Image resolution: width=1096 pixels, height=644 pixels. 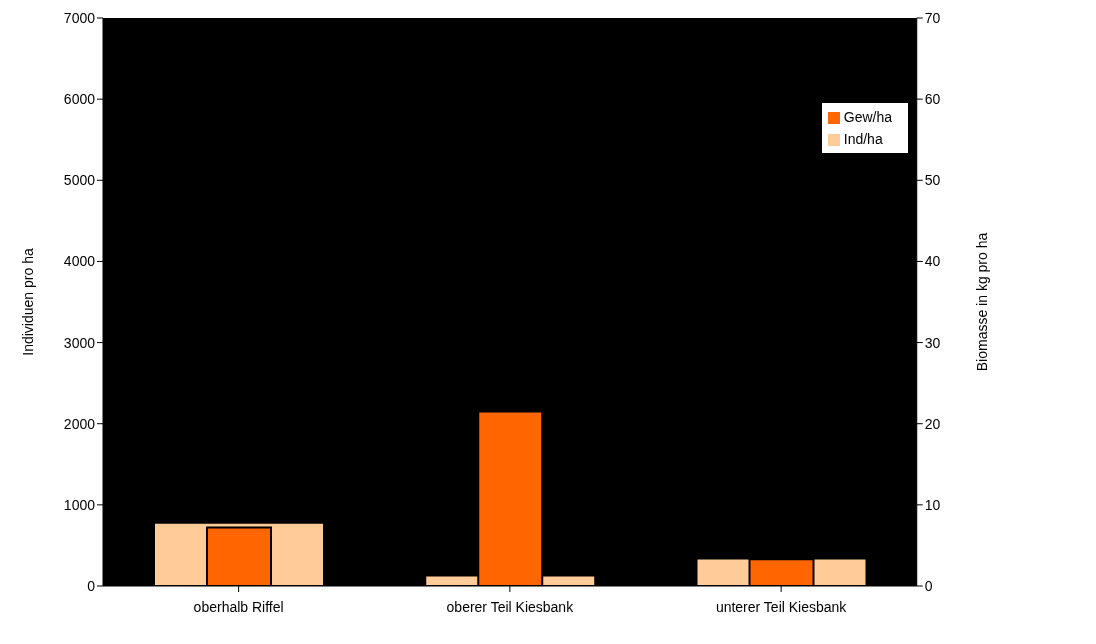 What do you see at coordinates (79, 342) in the screenshot?
I see `y-tick-label: 3000` at bounding box center [79, 342].